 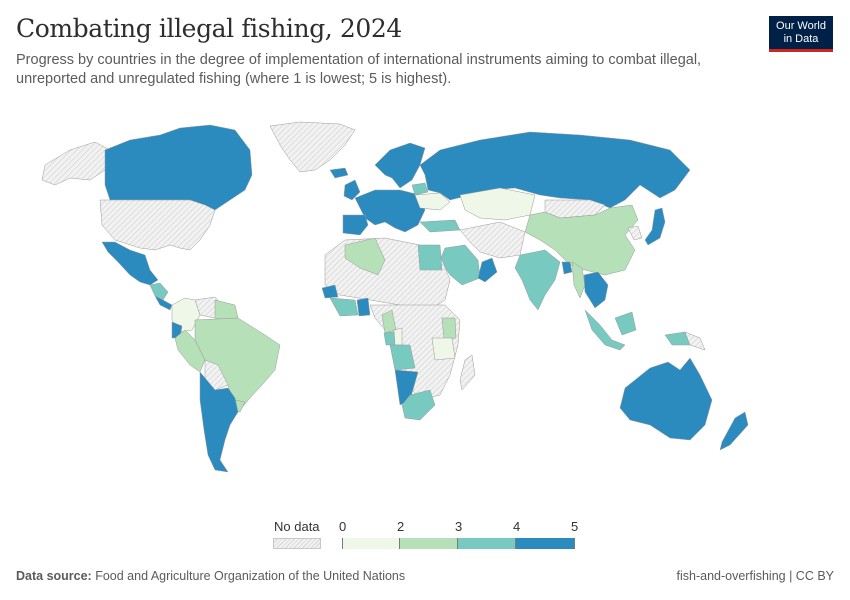 What do you see at coordinates (449, 329) in the screenshot?
I see `region-kenya` at bounding box center [449, 329].